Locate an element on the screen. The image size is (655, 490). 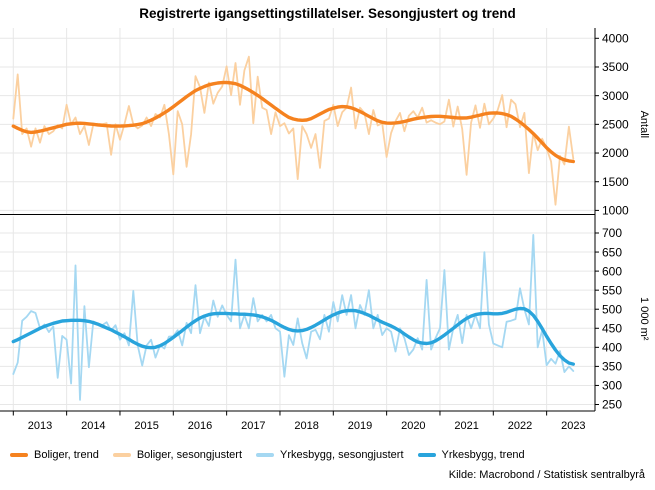
y-tick-label: 400 is located at coordinates (612, 348).